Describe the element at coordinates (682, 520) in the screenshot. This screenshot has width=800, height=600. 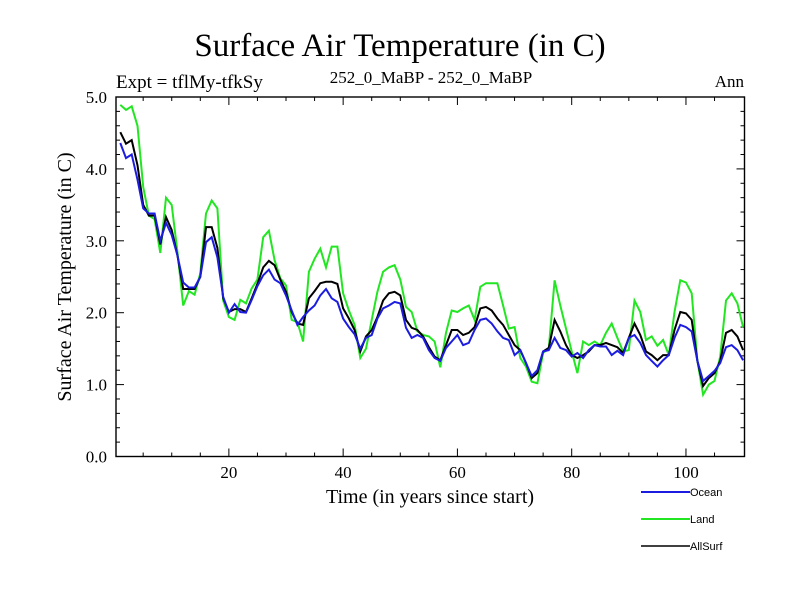
I see `legend: Ocean Land AllSurf` at that location.